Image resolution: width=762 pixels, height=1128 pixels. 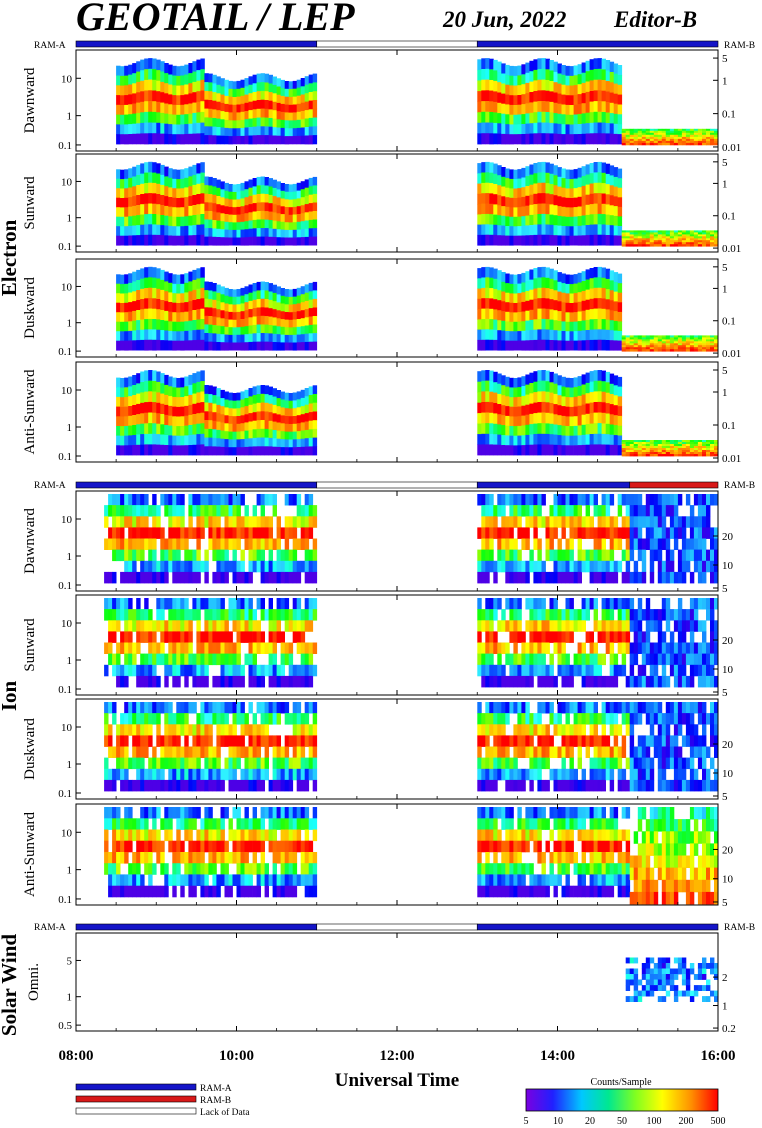 I want to click on panel-4-spectrogram, so click(x=411, y=539).